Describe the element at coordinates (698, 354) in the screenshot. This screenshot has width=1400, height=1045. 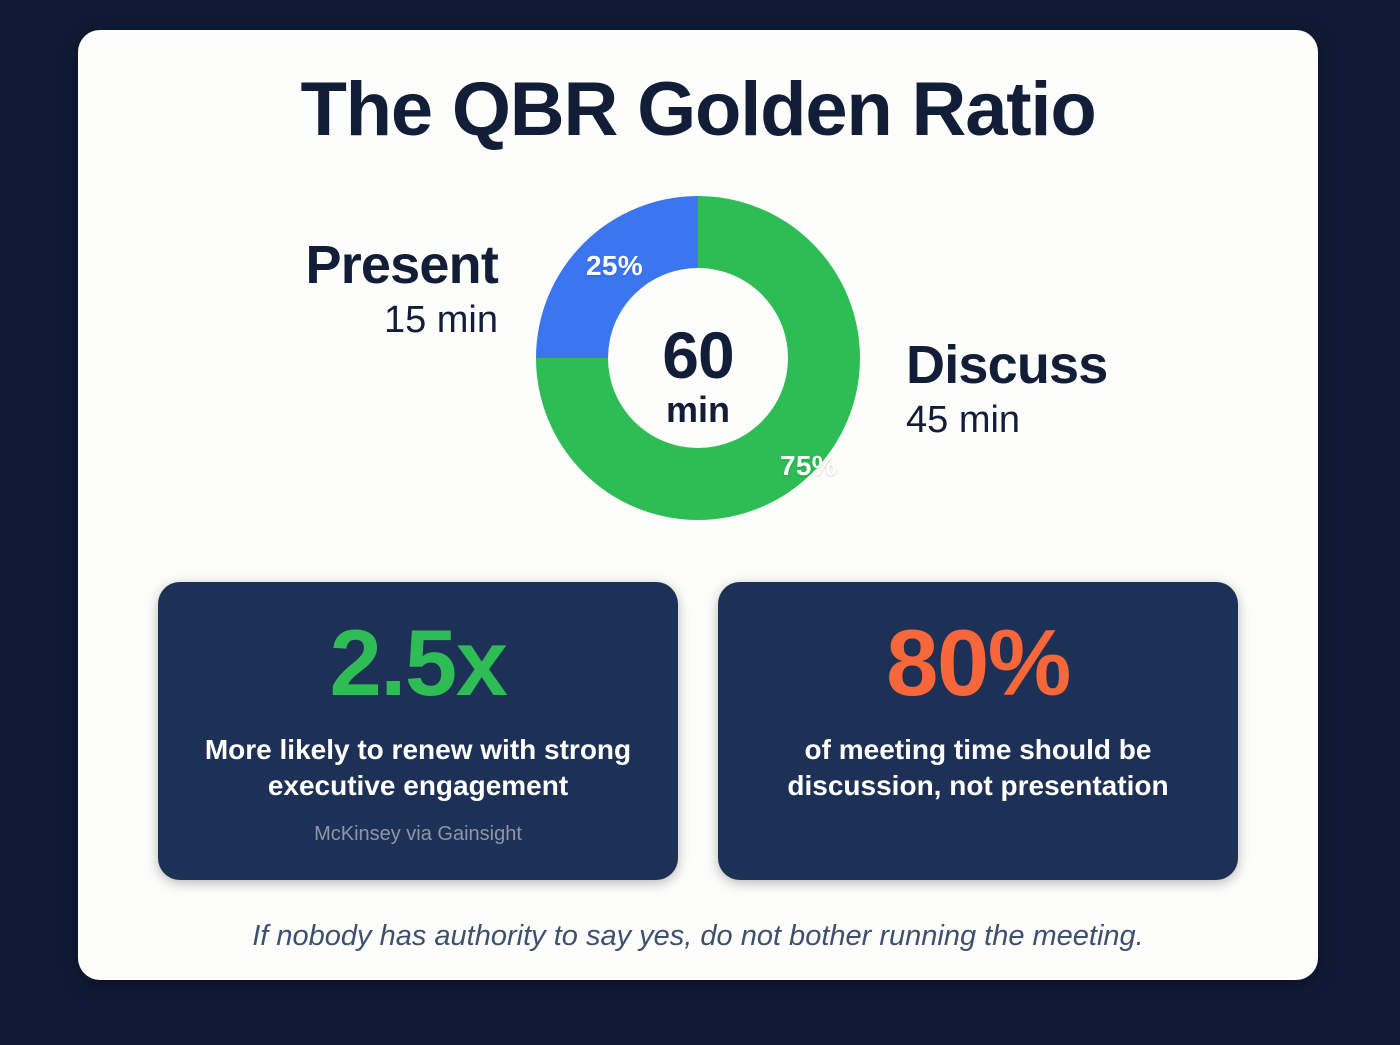
I see `donut-center-value: 60` at that location.